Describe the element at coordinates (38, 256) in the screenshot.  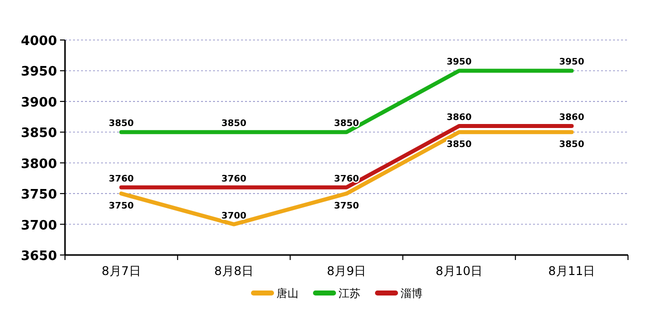
I see `y-tick-label: 3650` at that location.